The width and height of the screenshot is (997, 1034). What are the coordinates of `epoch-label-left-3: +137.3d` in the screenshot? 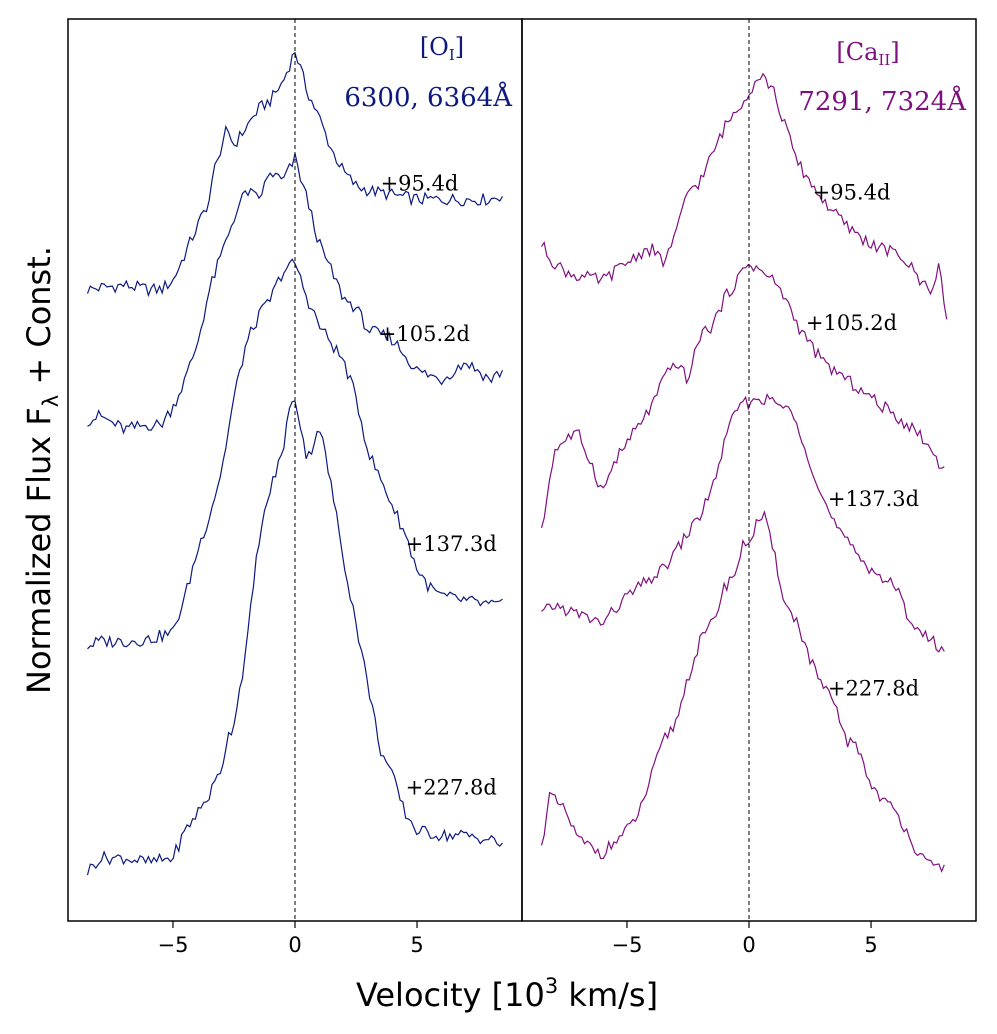 It's located at (451, 544).